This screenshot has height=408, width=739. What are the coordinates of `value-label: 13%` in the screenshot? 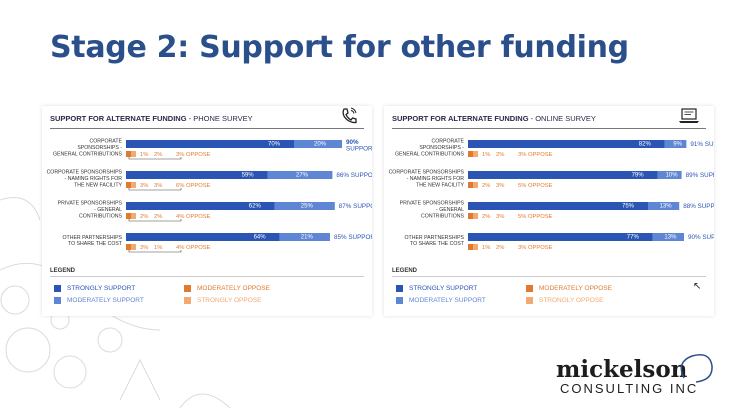 It's located at (670, 238).